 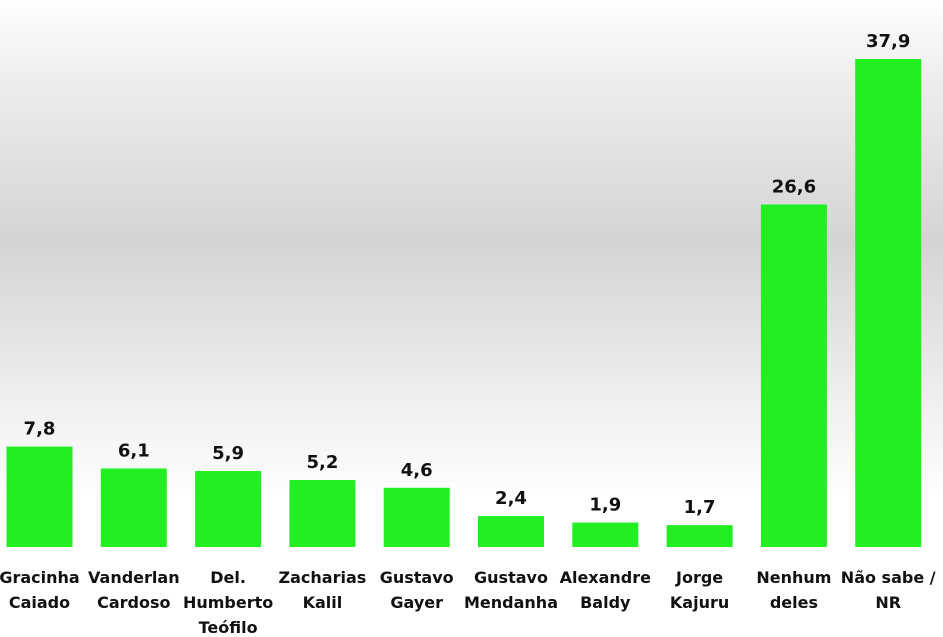 I want to click on category-label: Gracinha, so click(x=40, y=577).